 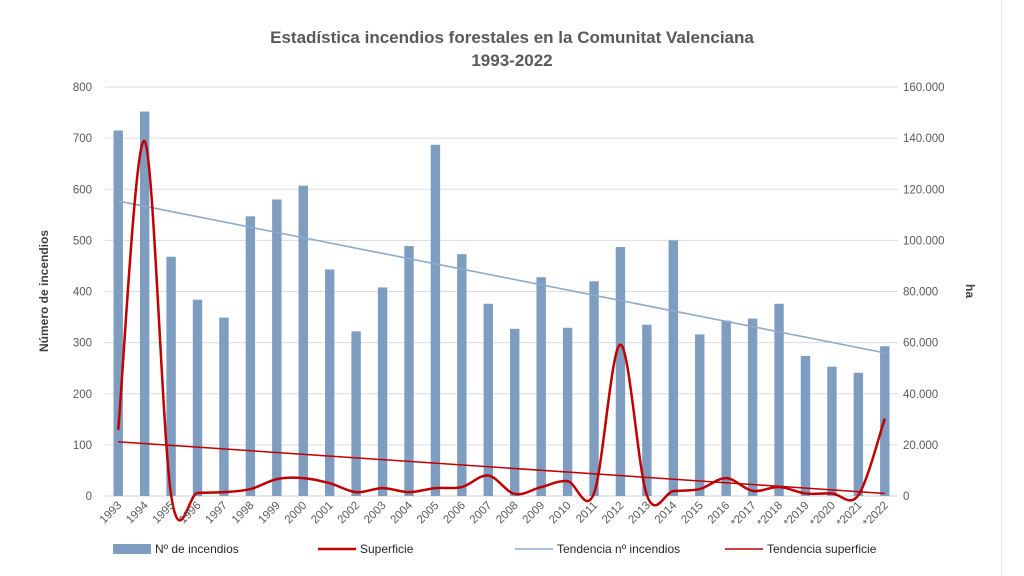 What do you see at coordinates (876, 515) in the screenshot?
I see `x-tick-label: *2022` at bounding box center [876, 515].